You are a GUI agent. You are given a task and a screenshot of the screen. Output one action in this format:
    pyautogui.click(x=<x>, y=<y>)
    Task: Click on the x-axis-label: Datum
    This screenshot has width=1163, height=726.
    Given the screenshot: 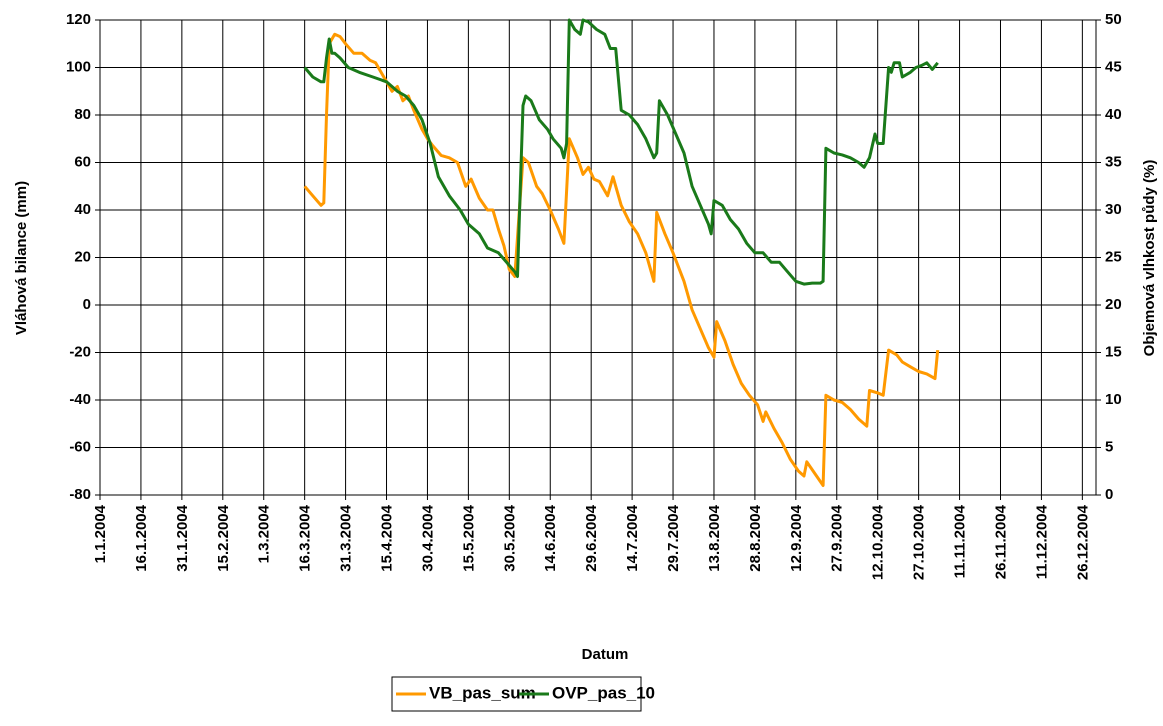 What is the action you would take?
    pyautogui.click(x=605, y=654)
    